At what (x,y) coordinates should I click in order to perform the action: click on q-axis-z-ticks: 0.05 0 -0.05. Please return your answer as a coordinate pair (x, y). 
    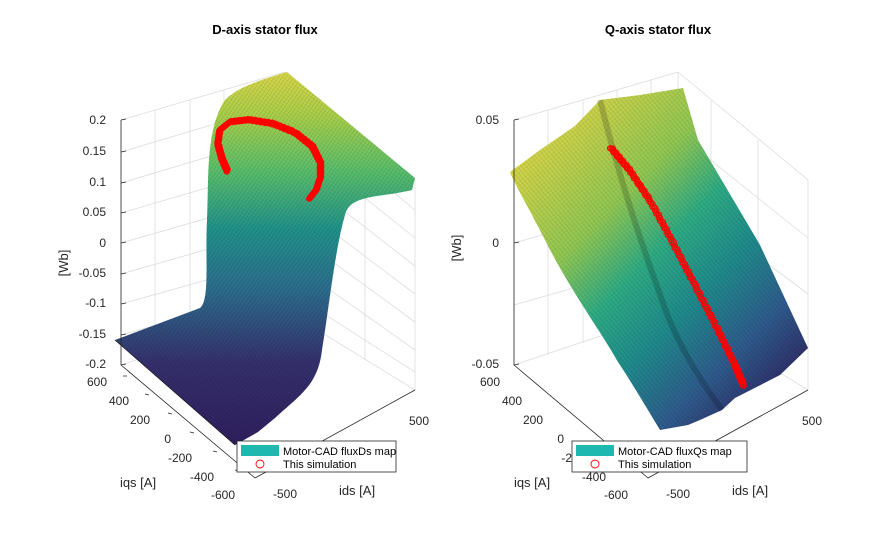
    Looking at the image, I should click on (496, 242).